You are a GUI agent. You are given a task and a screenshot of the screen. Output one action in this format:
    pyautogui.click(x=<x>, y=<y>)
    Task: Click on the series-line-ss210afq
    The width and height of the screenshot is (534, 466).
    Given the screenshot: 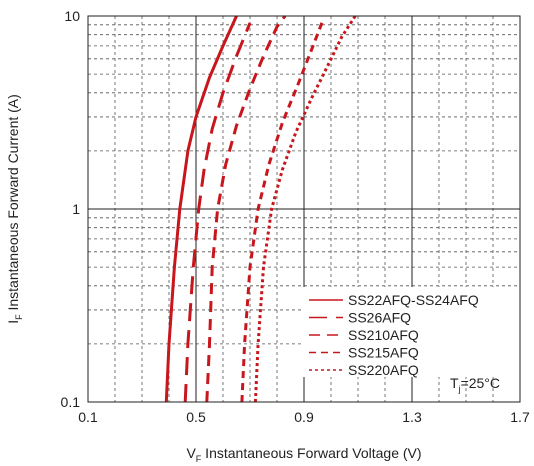 What is the action you would take?
    pyautogui.click(x=246, y=209)
    